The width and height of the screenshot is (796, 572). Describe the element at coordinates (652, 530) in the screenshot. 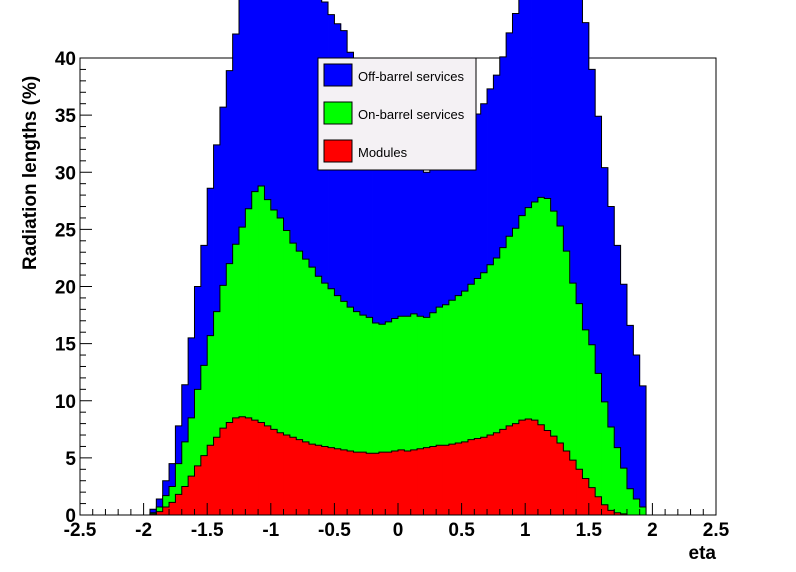

I see `x-tick-label: 2` at that location.